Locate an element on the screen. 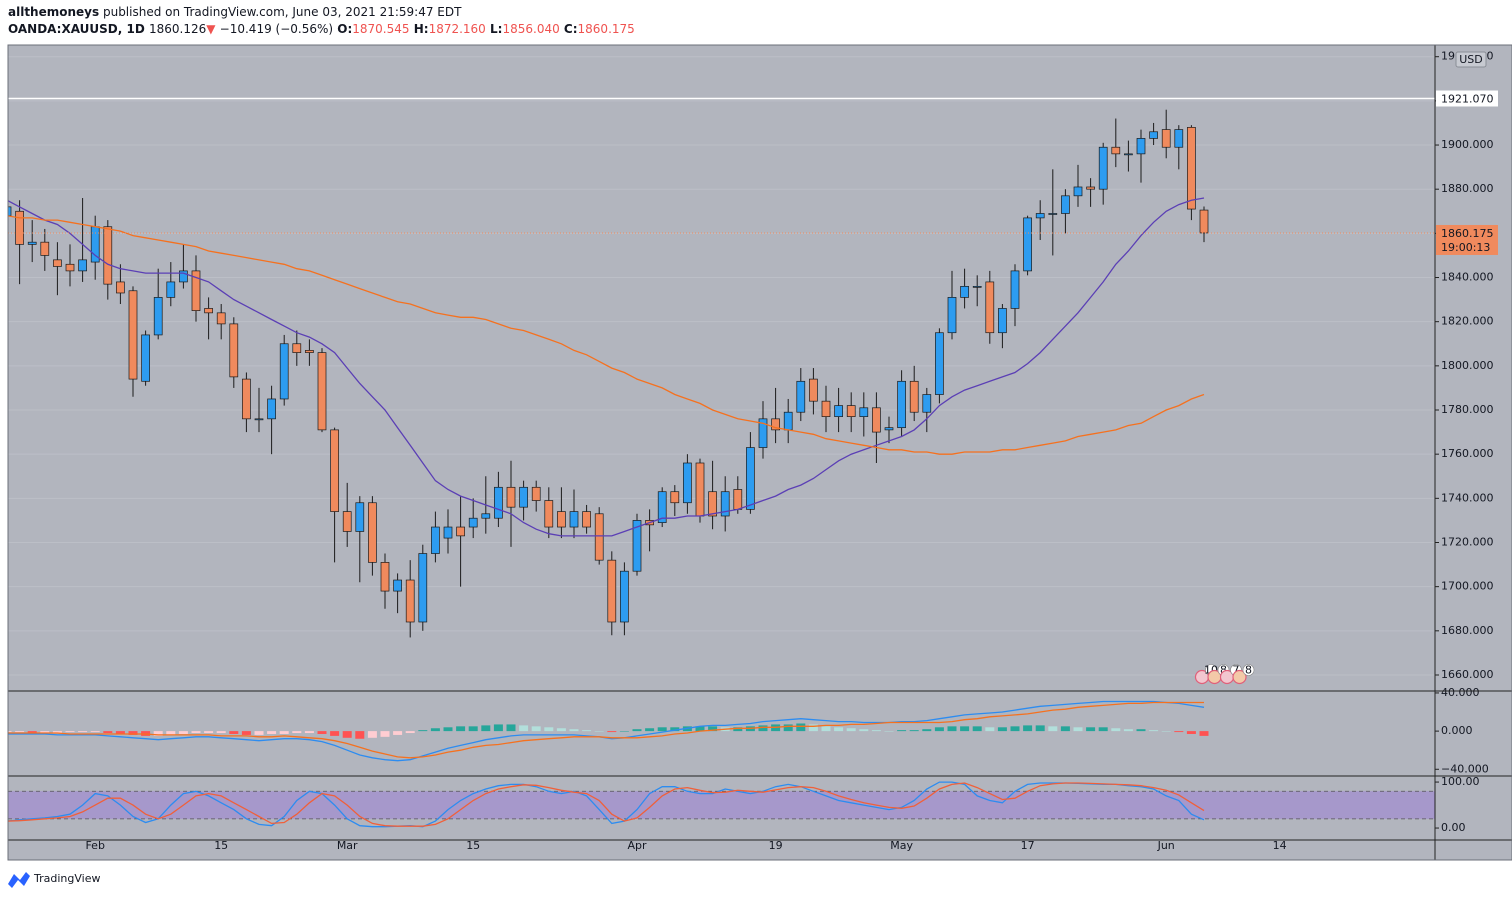  x-tick-label: Mar is located at coordinates (347, 845).